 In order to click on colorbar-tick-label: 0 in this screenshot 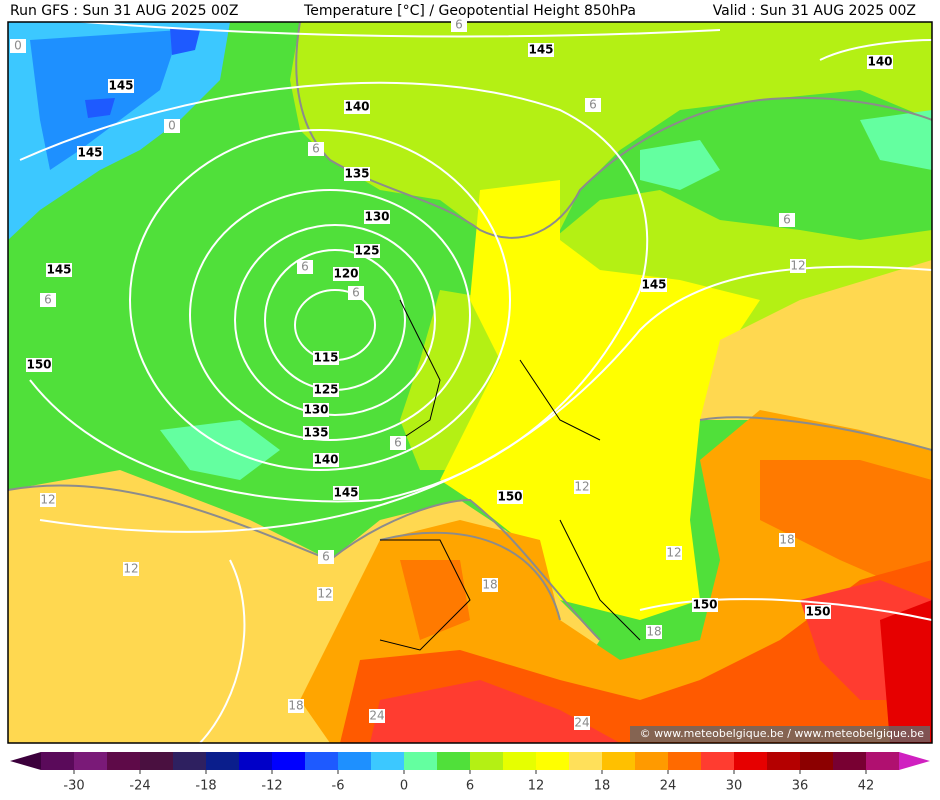, I will do `click(404, 786)`.